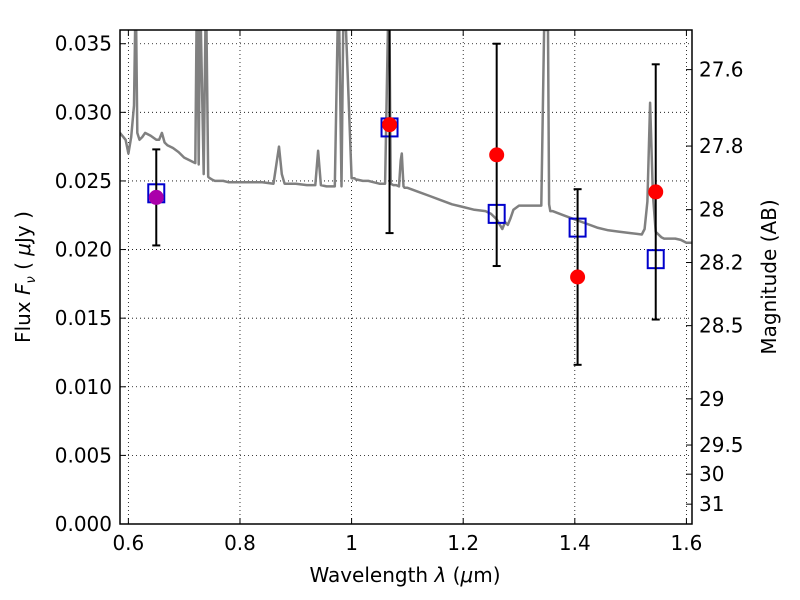 This screenshot has height=600, width=800. I want to click on y-tick-label: 0.010, so click(83, 387).